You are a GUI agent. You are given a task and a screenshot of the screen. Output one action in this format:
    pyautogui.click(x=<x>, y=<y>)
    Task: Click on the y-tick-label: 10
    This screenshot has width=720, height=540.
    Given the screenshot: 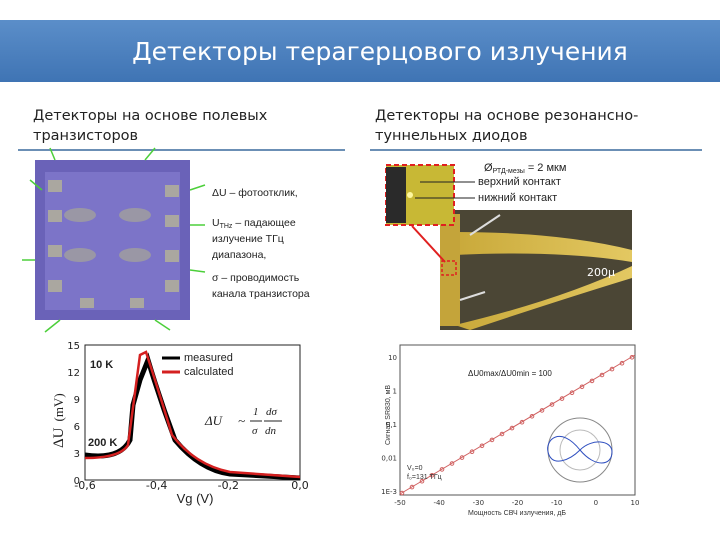 What is the action you would take?
    pyautogui.click(x=392, y=358)
    